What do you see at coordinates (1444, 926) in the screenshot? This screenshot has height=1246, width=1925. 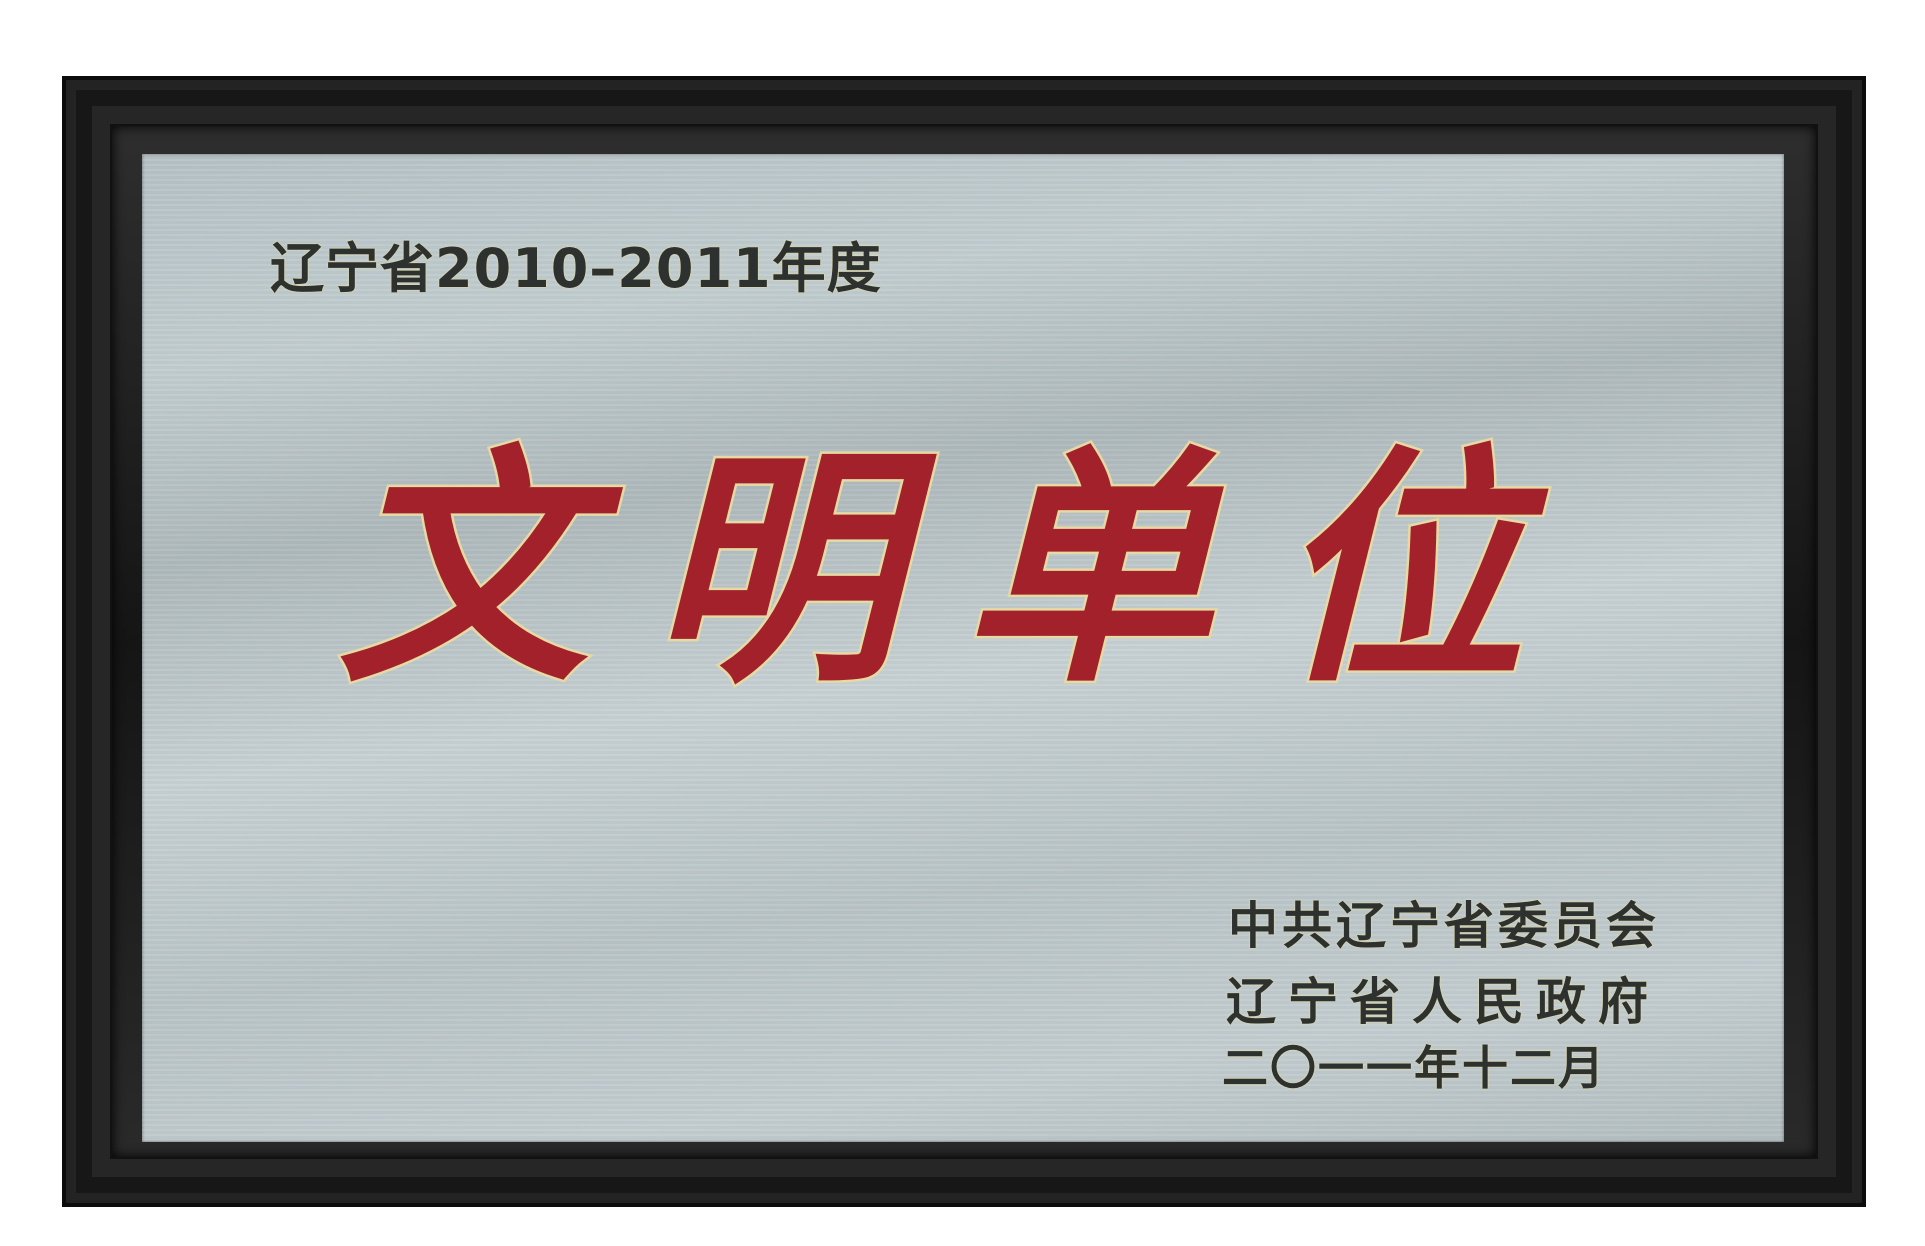 I see `issuer-party: 中共辽宁省委员会` at bounding box center [1444, 926].